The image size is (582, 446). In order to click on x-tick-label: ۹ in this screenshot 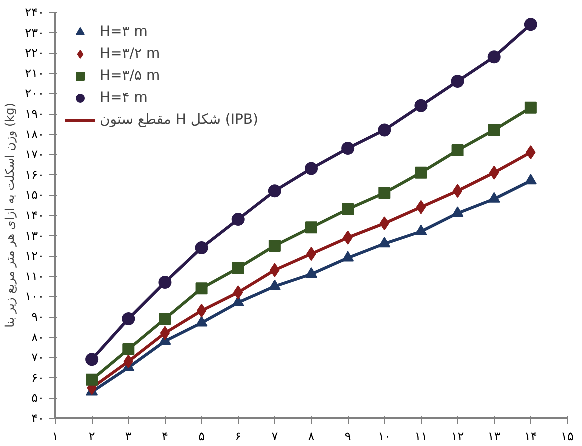, I will do `click(348, 437)`.